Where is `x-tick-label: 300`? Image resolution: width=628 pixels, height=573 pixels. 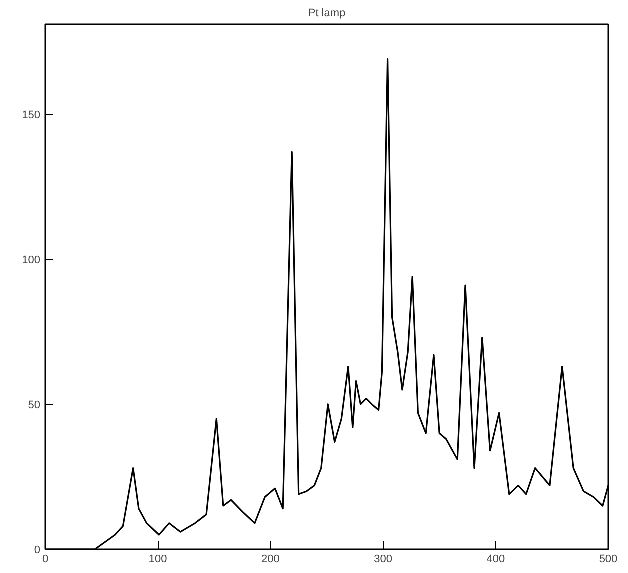 x-tick-label: 300 is located at coordinates (383, 560).